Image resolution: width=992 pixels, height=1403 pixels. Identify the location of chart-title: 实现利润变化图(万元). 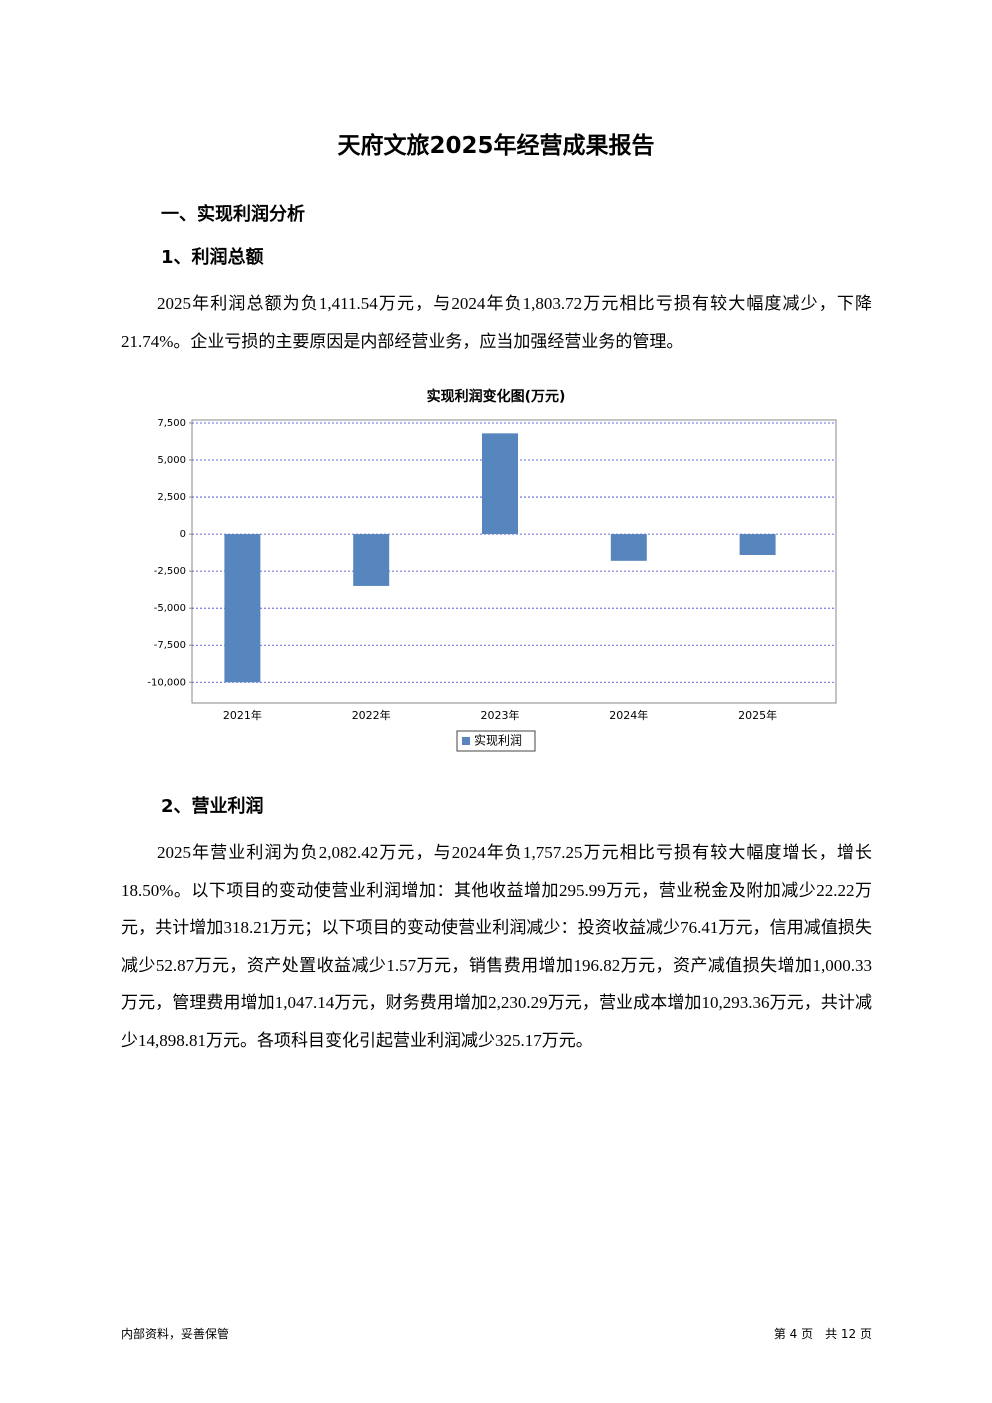
(496, 396).